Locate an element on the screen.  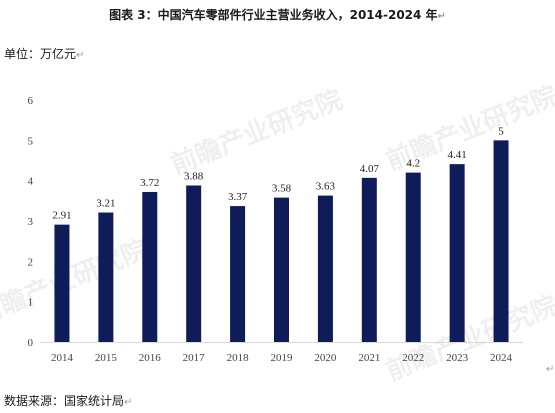
y-tick-label: 1 is located at coordinates (31, 303).